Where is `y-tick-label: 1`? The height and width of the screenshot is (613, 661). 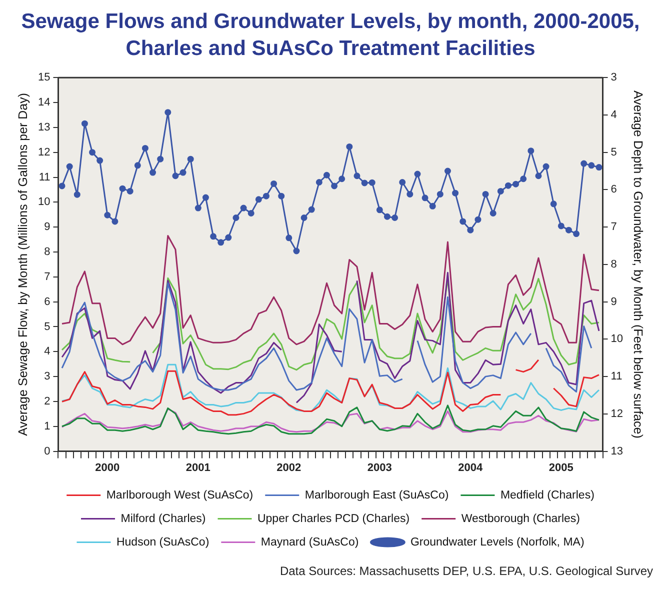
y-tick-label: 1 is located at coordinates (47, 426).